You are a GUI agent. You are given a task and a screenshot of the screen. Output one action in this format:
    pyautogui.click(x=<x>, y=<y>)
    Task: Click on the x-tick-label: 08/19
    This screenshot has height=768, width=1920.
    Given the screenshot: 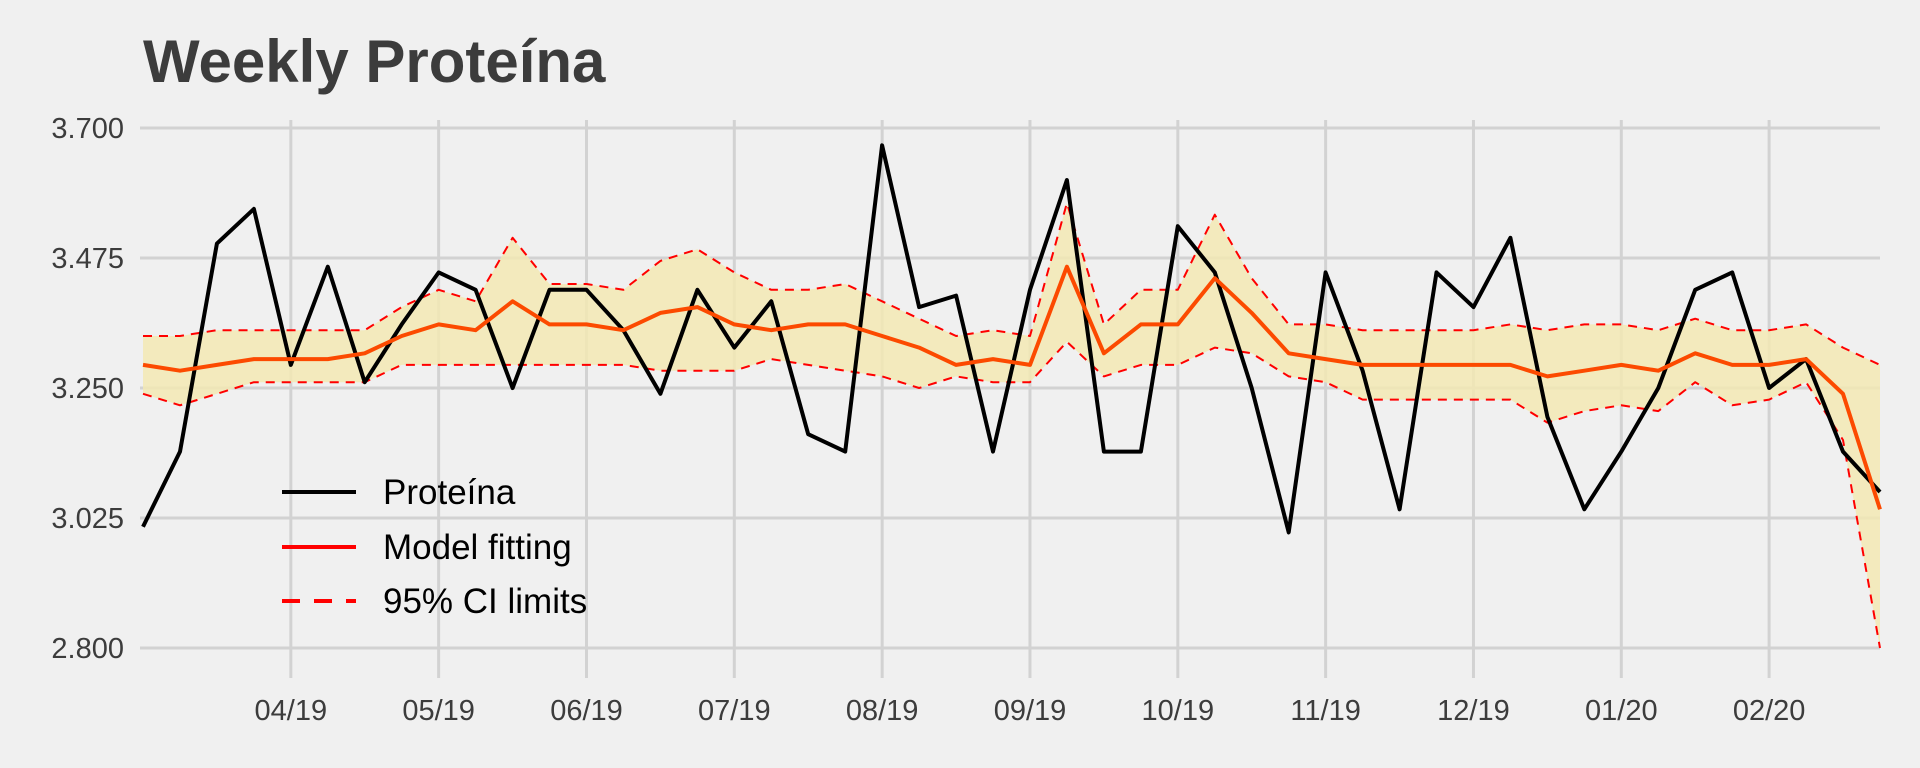 What is the action you would take?
    pyautogui.click(x=882, y=711)
    